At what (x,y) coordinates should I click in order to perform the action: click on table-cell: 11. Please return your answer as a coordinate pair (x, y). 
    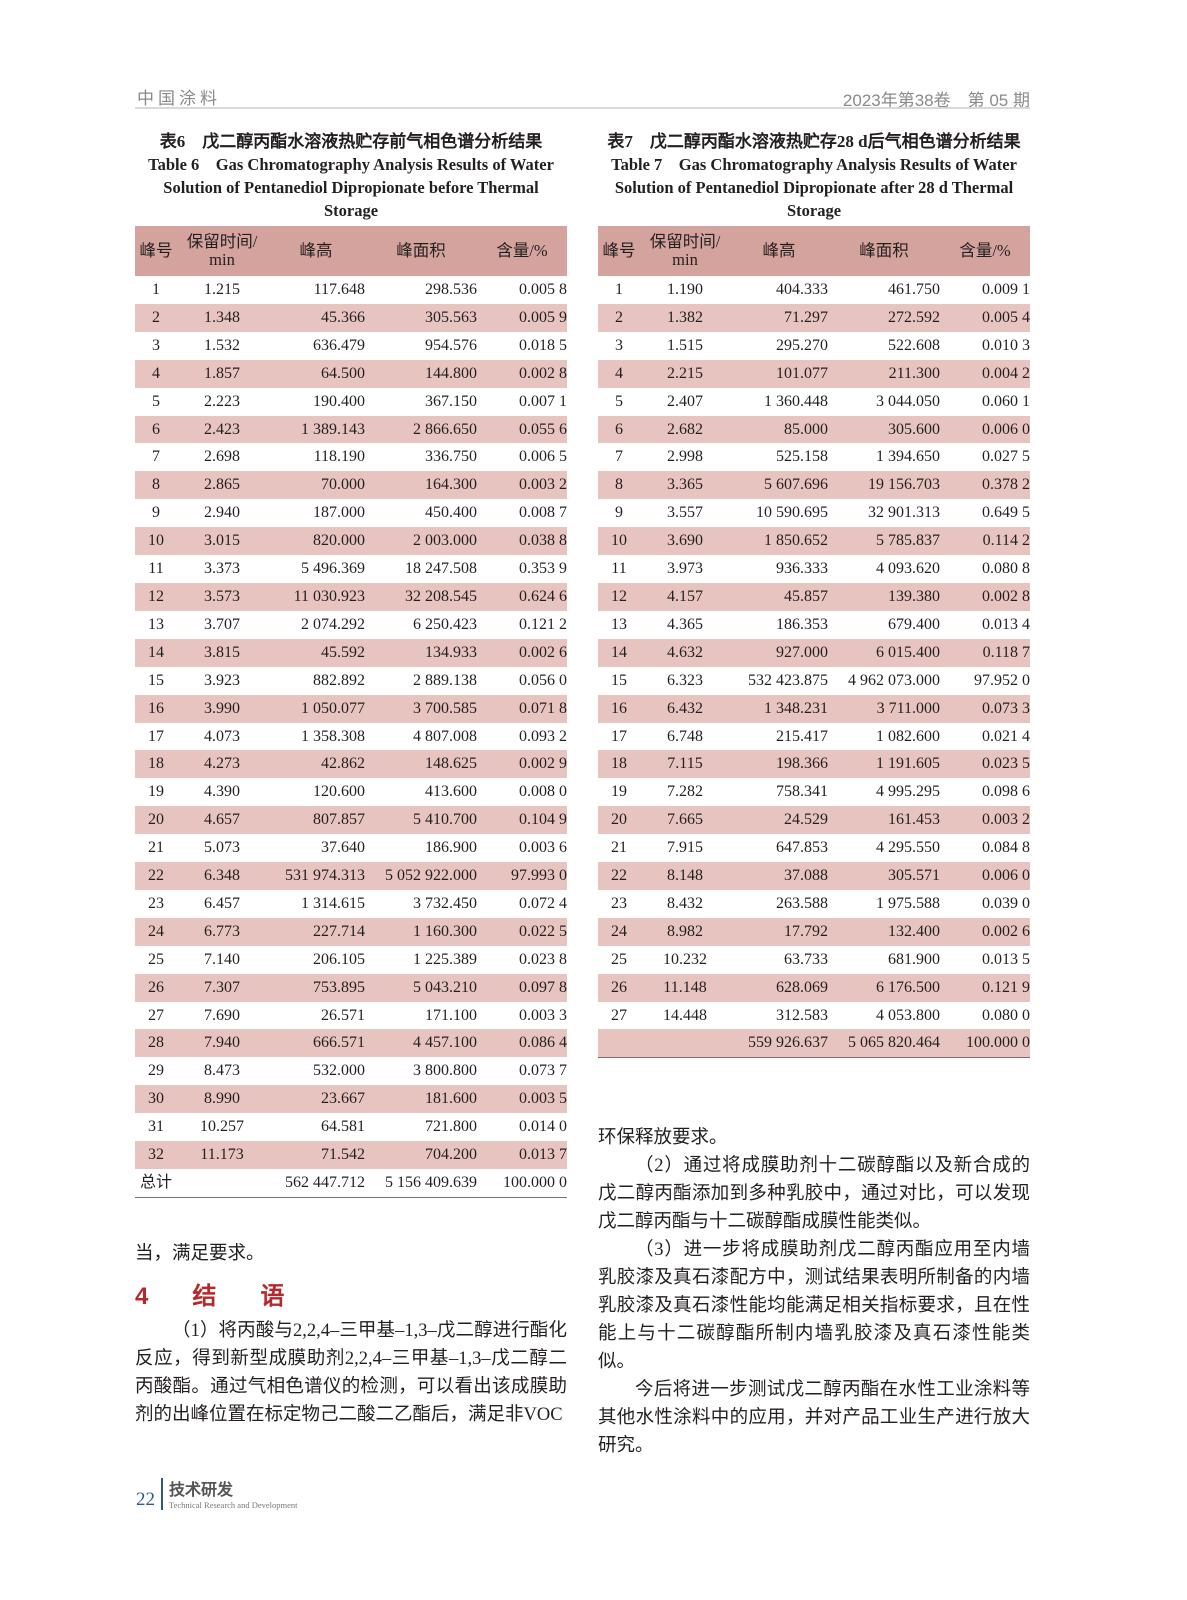
    Looking at the image, I should click on (156, 569).